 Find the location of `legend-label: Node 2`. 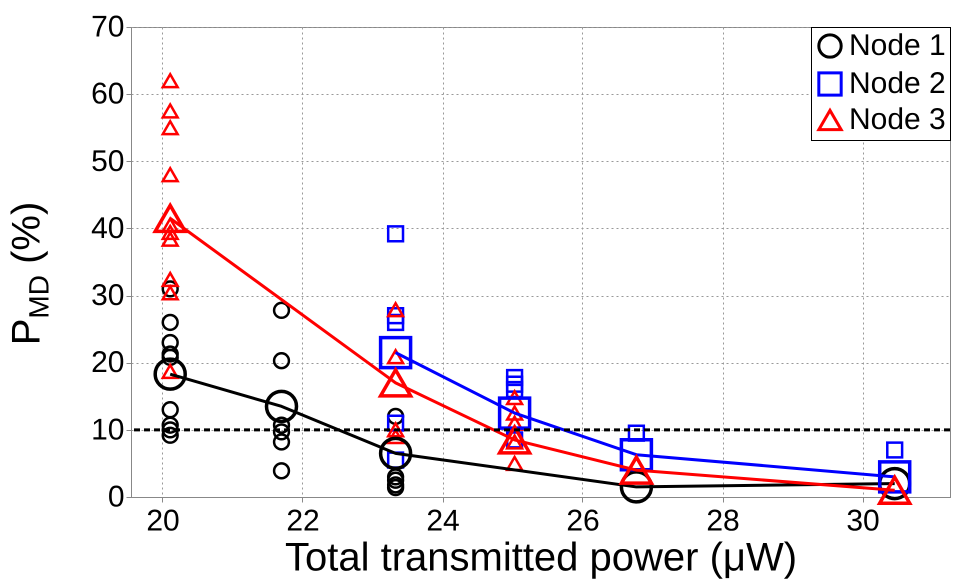

legend-label: Node 2 is located at coordinates (897, 83).